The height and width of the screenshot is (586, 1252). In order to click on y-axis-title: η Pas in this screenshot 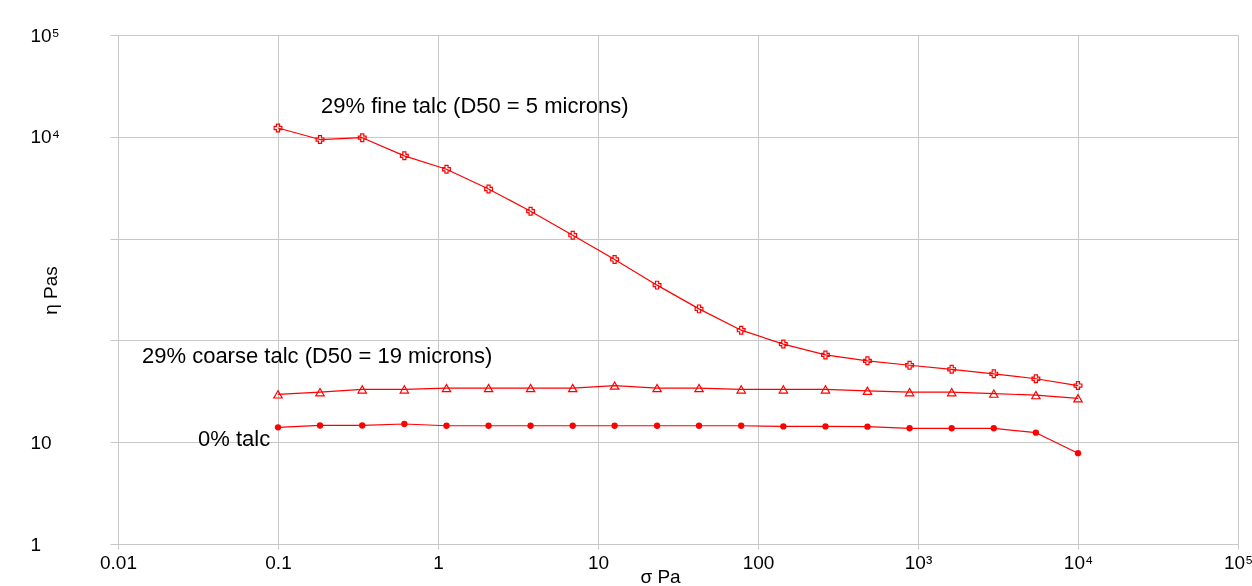, I will do `click(50, 290)`.